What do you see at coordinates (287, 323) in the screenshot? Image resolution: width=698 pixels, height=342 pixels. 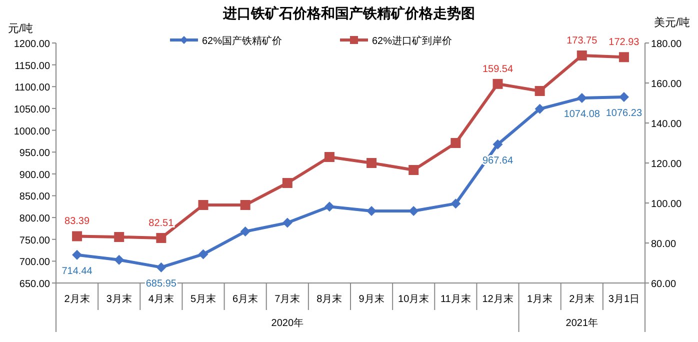 I see `text: 2020年` at bounding box center [287, 323].